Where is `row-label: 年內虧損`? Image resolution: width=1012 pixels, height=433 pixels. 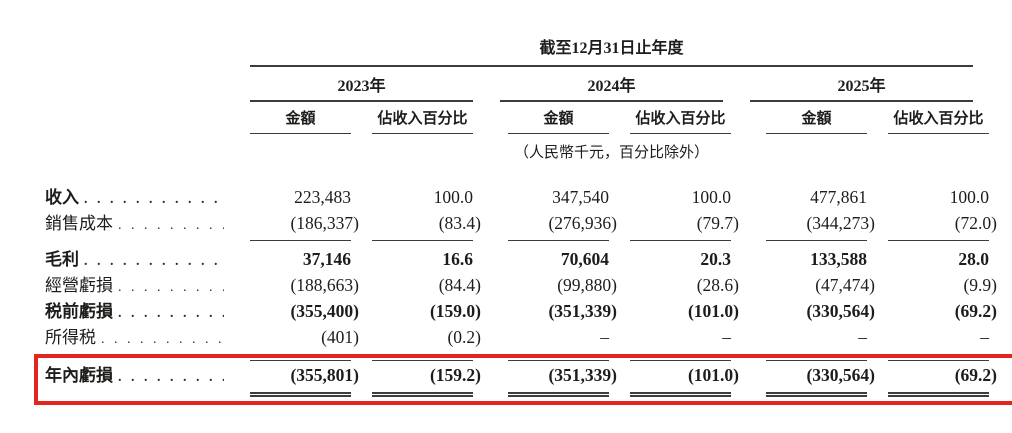
row-label: 年內虧損 is located at coordinates (79, 375).